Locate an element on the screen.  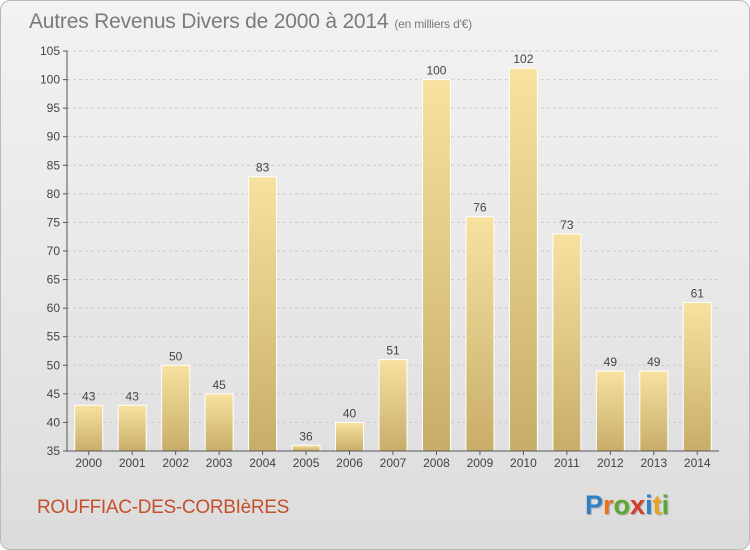
bar-value-label: 51 is located at coordinates (393, 351).